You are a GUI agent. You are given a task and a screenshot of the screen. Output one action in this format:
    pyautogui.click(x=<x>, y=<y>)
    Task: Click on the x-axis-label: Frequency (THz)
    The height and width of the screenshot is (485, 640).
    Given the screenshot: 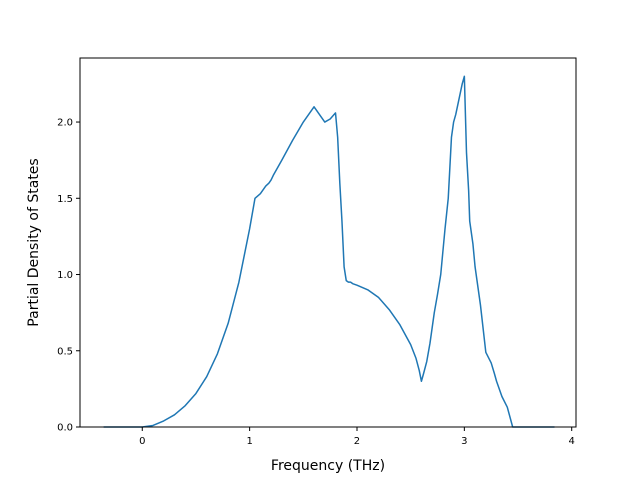 What is the action you would take?
    pyautogui.click(x=328, y=466)
    